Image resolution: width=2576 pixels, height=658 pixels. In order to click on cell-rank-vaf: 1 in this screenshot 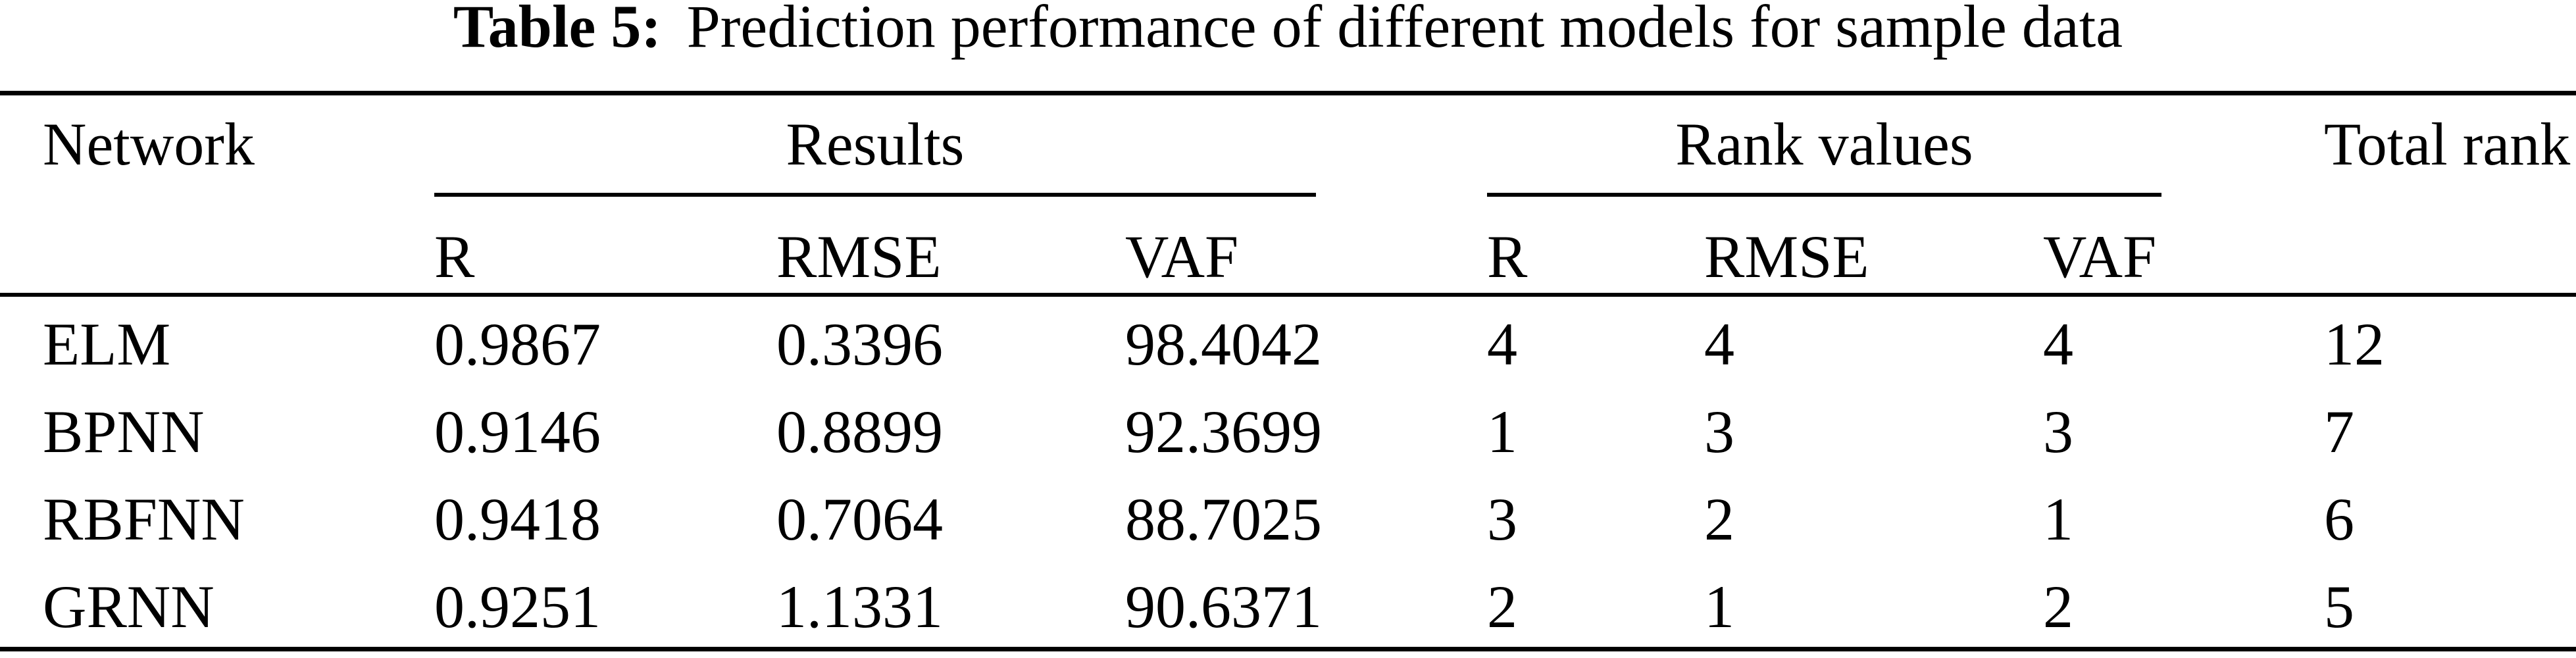, I will do `click(2058, 520)`.